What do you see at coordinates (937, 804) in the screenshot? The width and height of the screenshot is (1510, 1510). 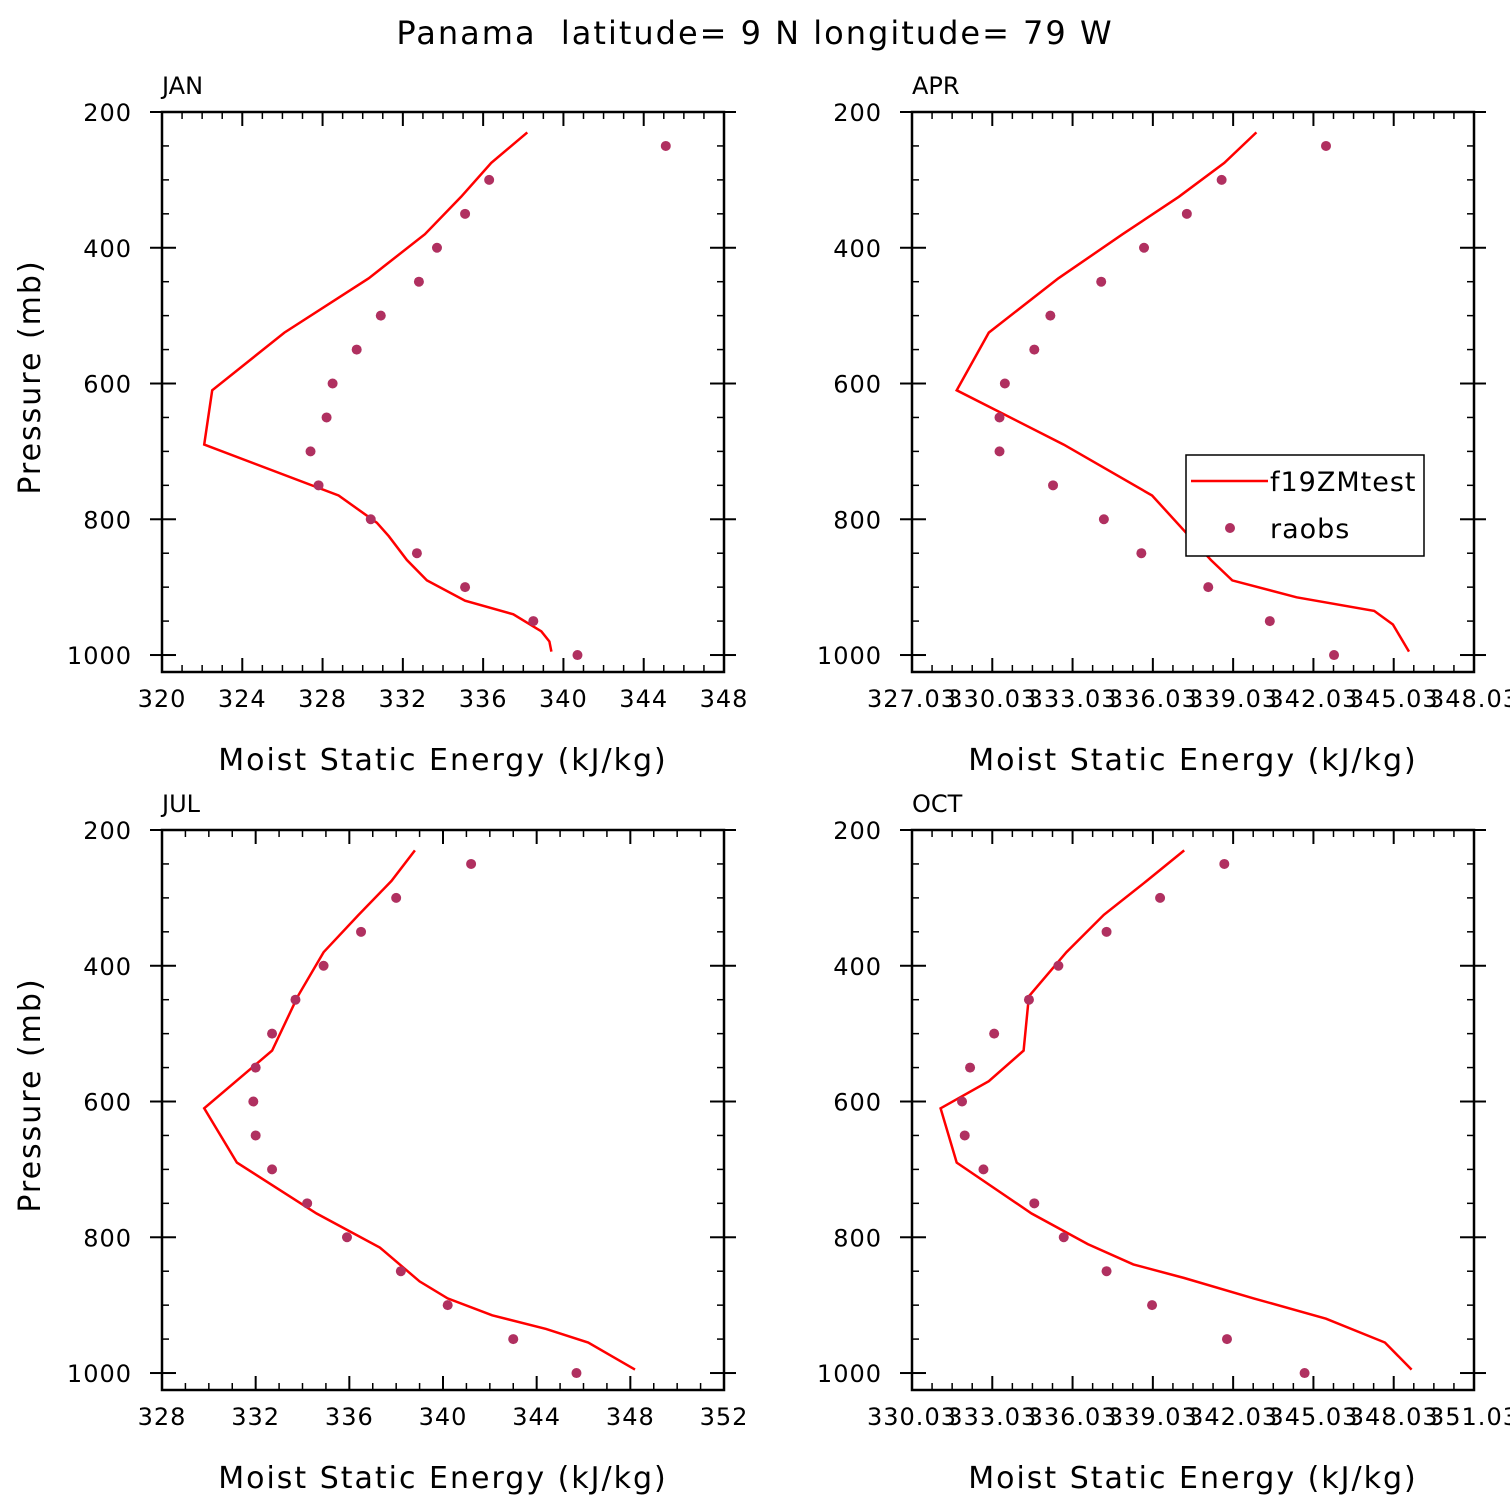 I see `panel-title: OCT` at bounding box center [937, 804].